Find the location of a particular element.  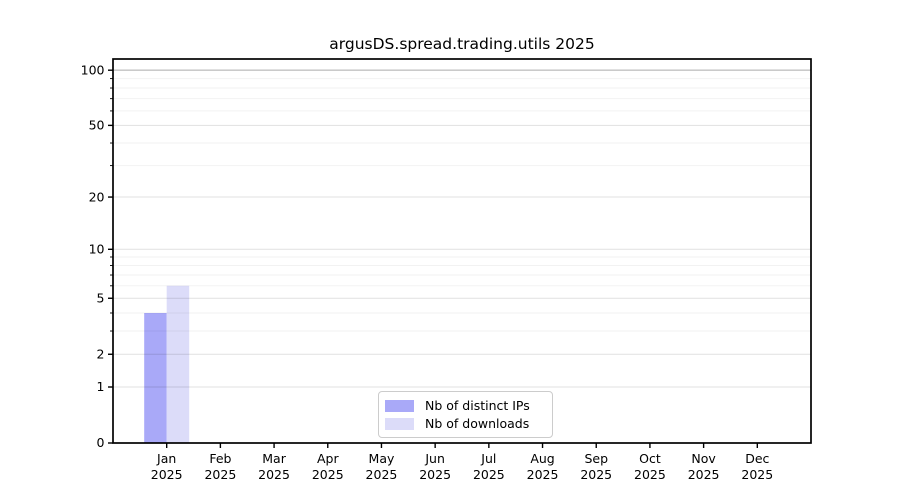

x-tick-label-month: Oct is located at coordinates (650, 458).